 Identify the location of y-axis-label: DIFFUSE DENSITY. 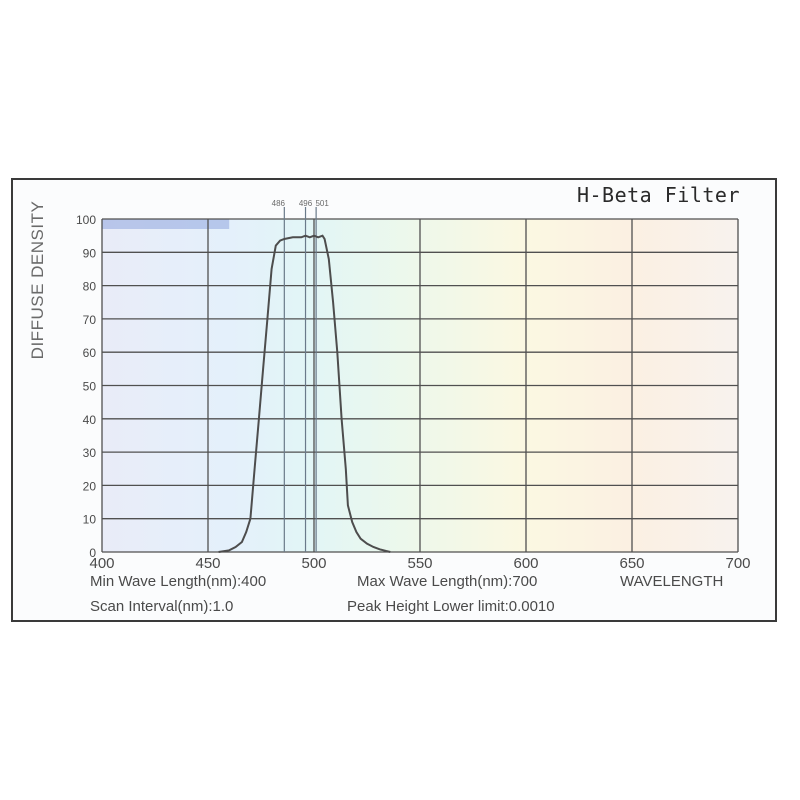
(37, 280).